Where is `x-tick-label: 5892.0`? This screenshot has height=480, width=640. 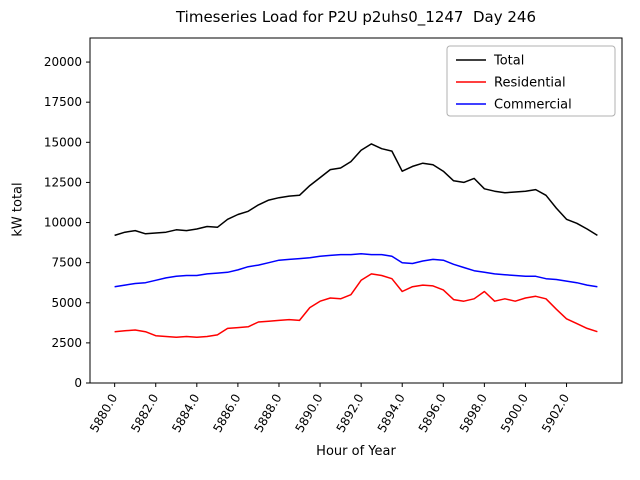 x-tick-label: 5892.0 is located at coordinates (350, 413).